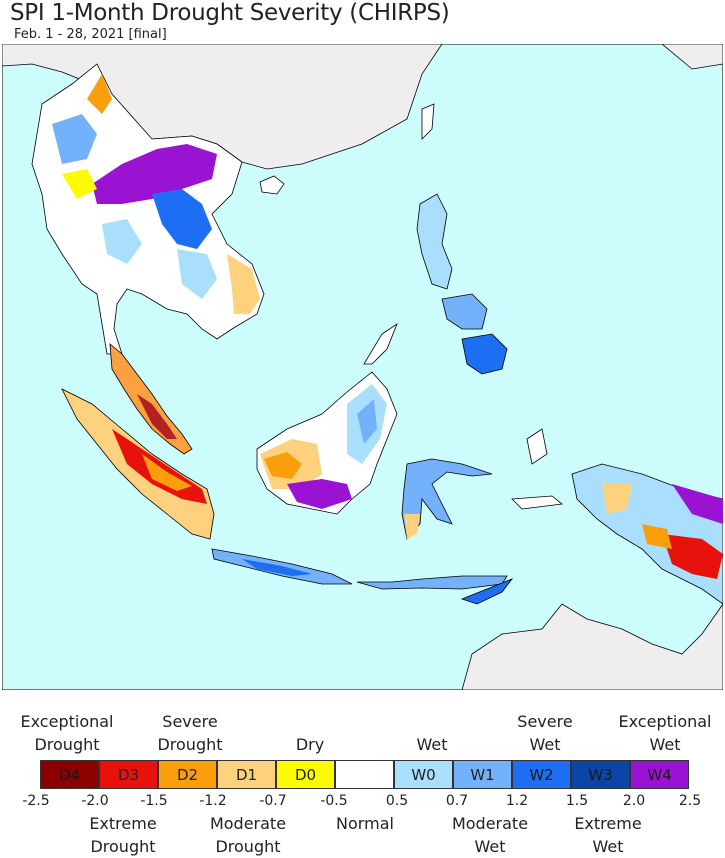 This screenshot has height=858, width=725. What do you see at coordinates (305, 774) in the screenshot?
I see `legend-swatch-d0: D0` at bounding box center [305, 774].